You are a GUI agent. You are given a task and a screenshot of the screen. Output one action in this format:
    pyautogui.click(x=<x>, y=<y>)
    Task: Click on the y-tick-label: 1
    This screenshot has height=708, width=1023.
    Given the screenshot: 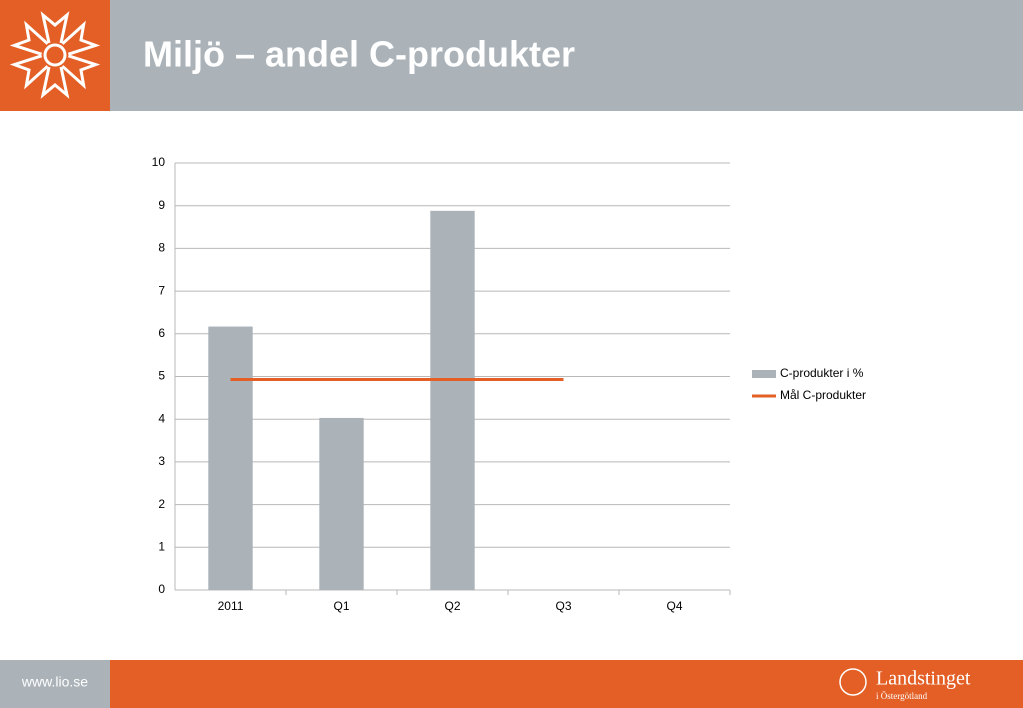 What is the action you would take?
    pyautogui.click(x=161, y=546)
    